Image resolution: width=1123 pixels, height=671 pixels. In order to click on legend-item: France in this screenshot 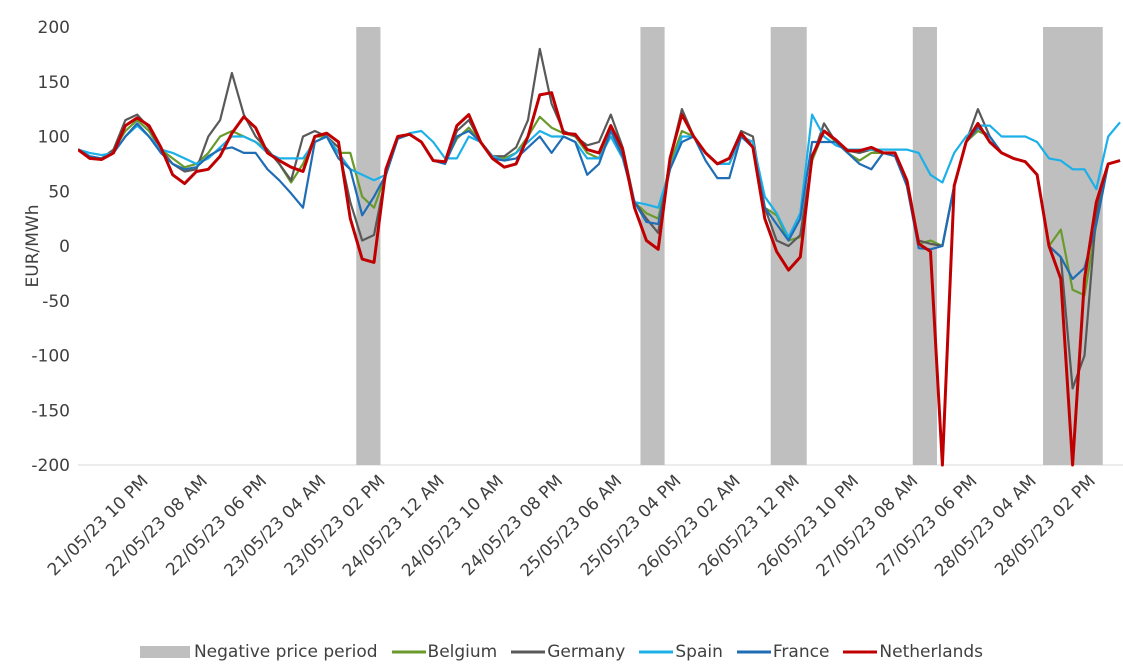, I will do `click(783, 652)`.